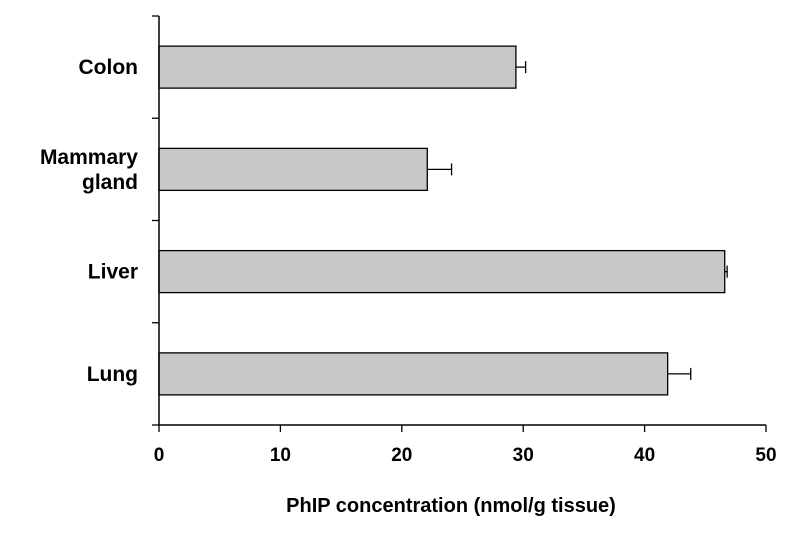 The image size is (800, 536). Describe the element at coordinates (451, 506) in the screenshot. I see `x-axis-title: PhIP concentration (nmol/g tissue)` at that location.